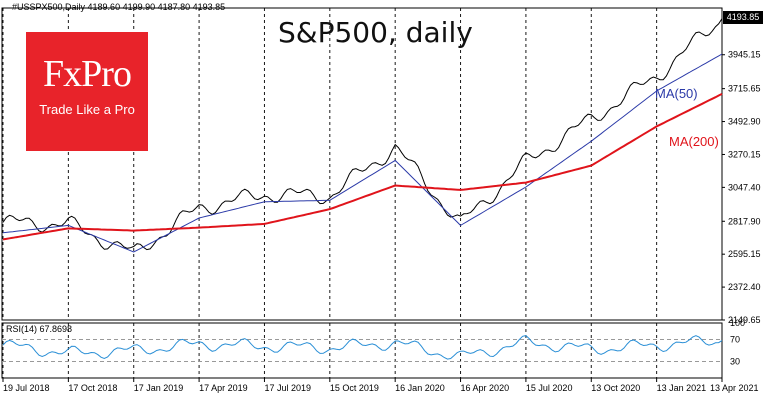  What do you see at coordinates (694, 141) in the screenshot?
I see `ma200-label: MA(200)` at bounding box center [694, 141].